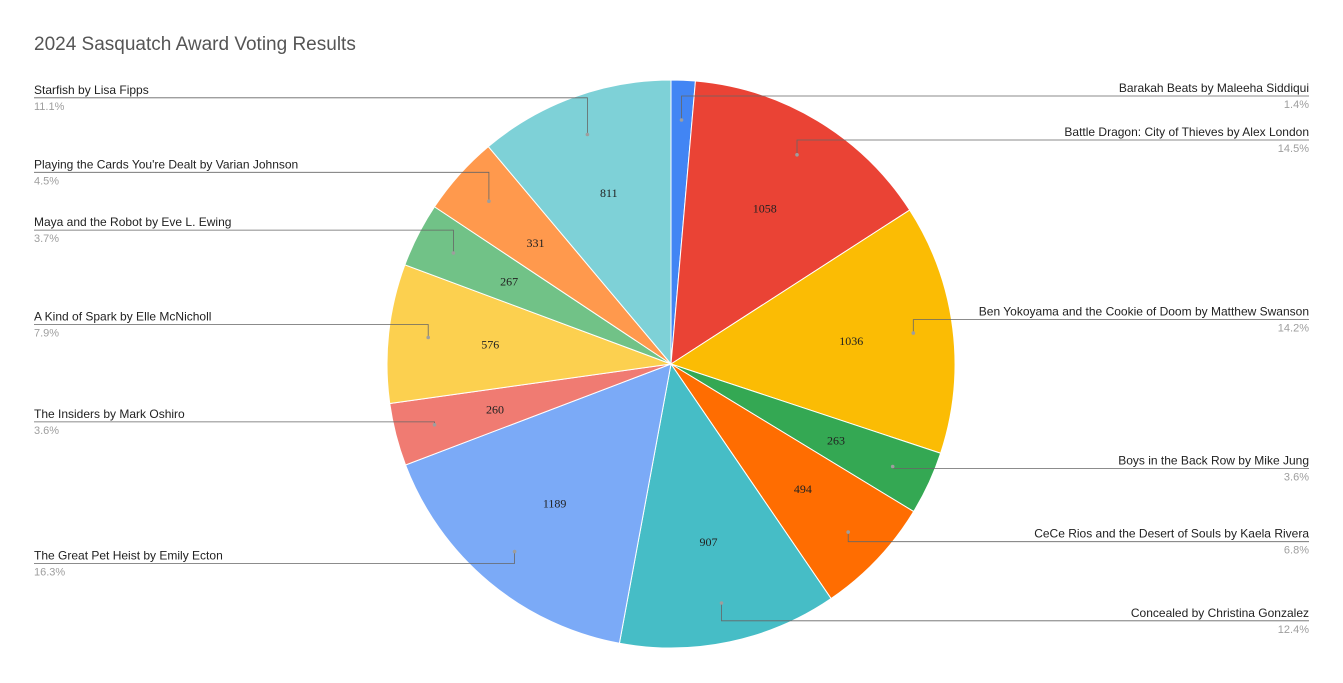  I want to click on slice-value-label: 267, so click(509, 281).